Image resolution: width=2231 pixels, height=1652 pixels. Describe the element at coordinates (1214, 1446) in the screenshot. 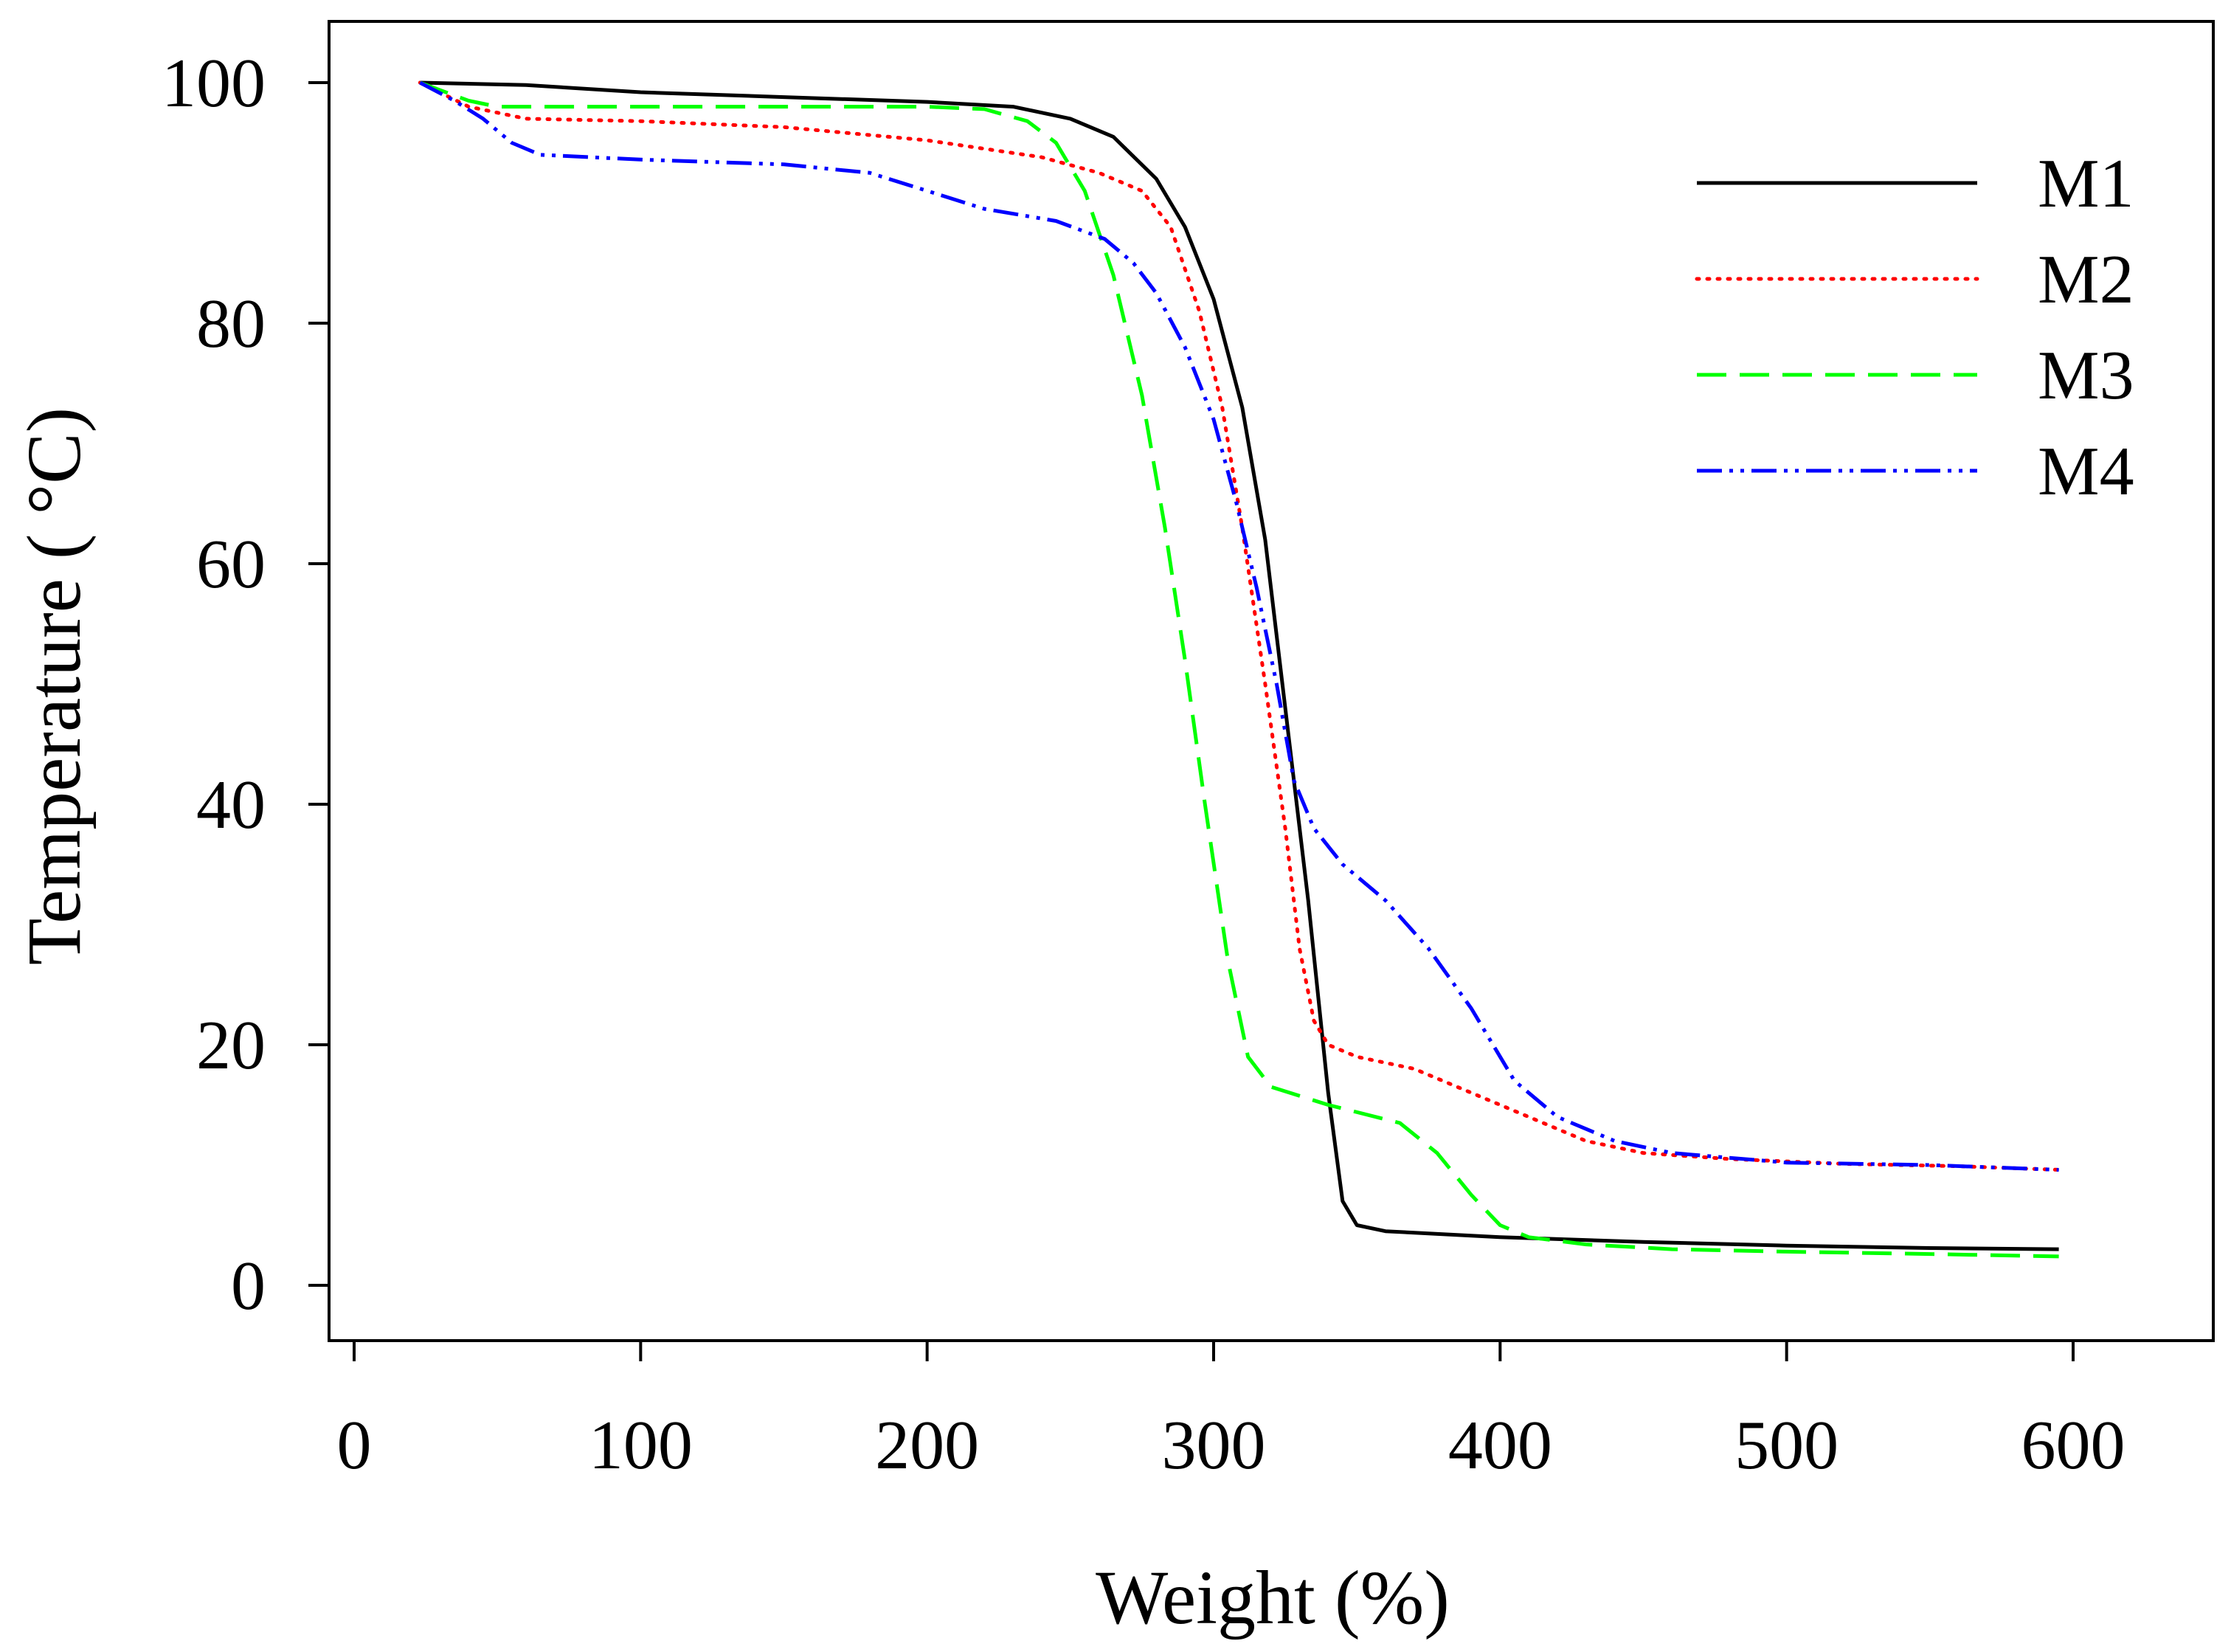

I see `x-tick-label: 300` at that location.